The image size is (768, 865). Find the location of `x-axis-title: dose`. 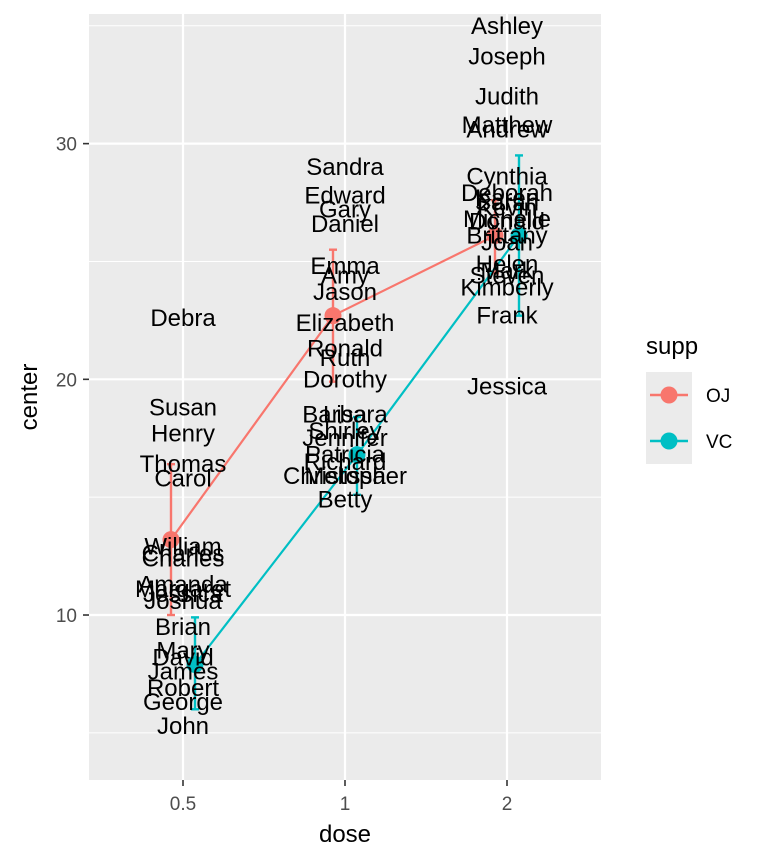

x-axis-title: dose is located at coordinates (345, 834).